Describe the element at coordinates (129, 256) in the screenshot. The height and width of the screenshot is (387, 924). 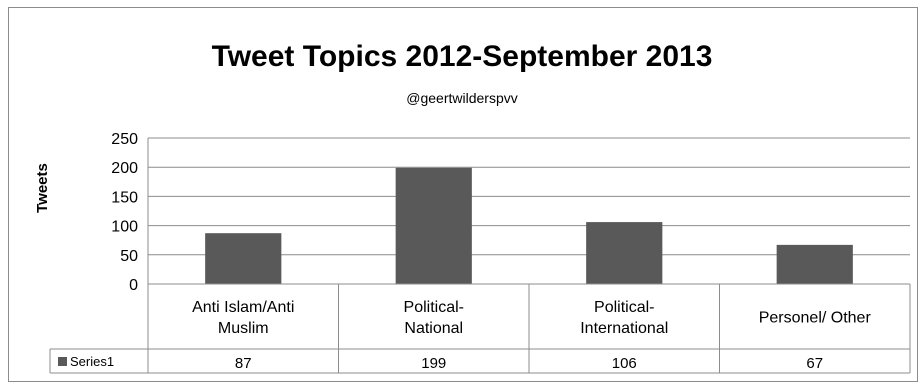
I see `y-tick-label: 50` at that location.